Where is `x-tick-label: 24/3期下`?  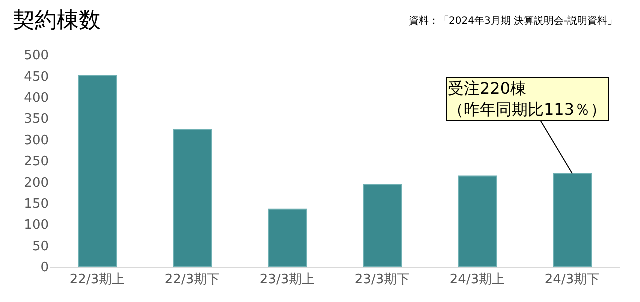 x-tick-label: 24/3期下 is located at coordinates (572, 280).